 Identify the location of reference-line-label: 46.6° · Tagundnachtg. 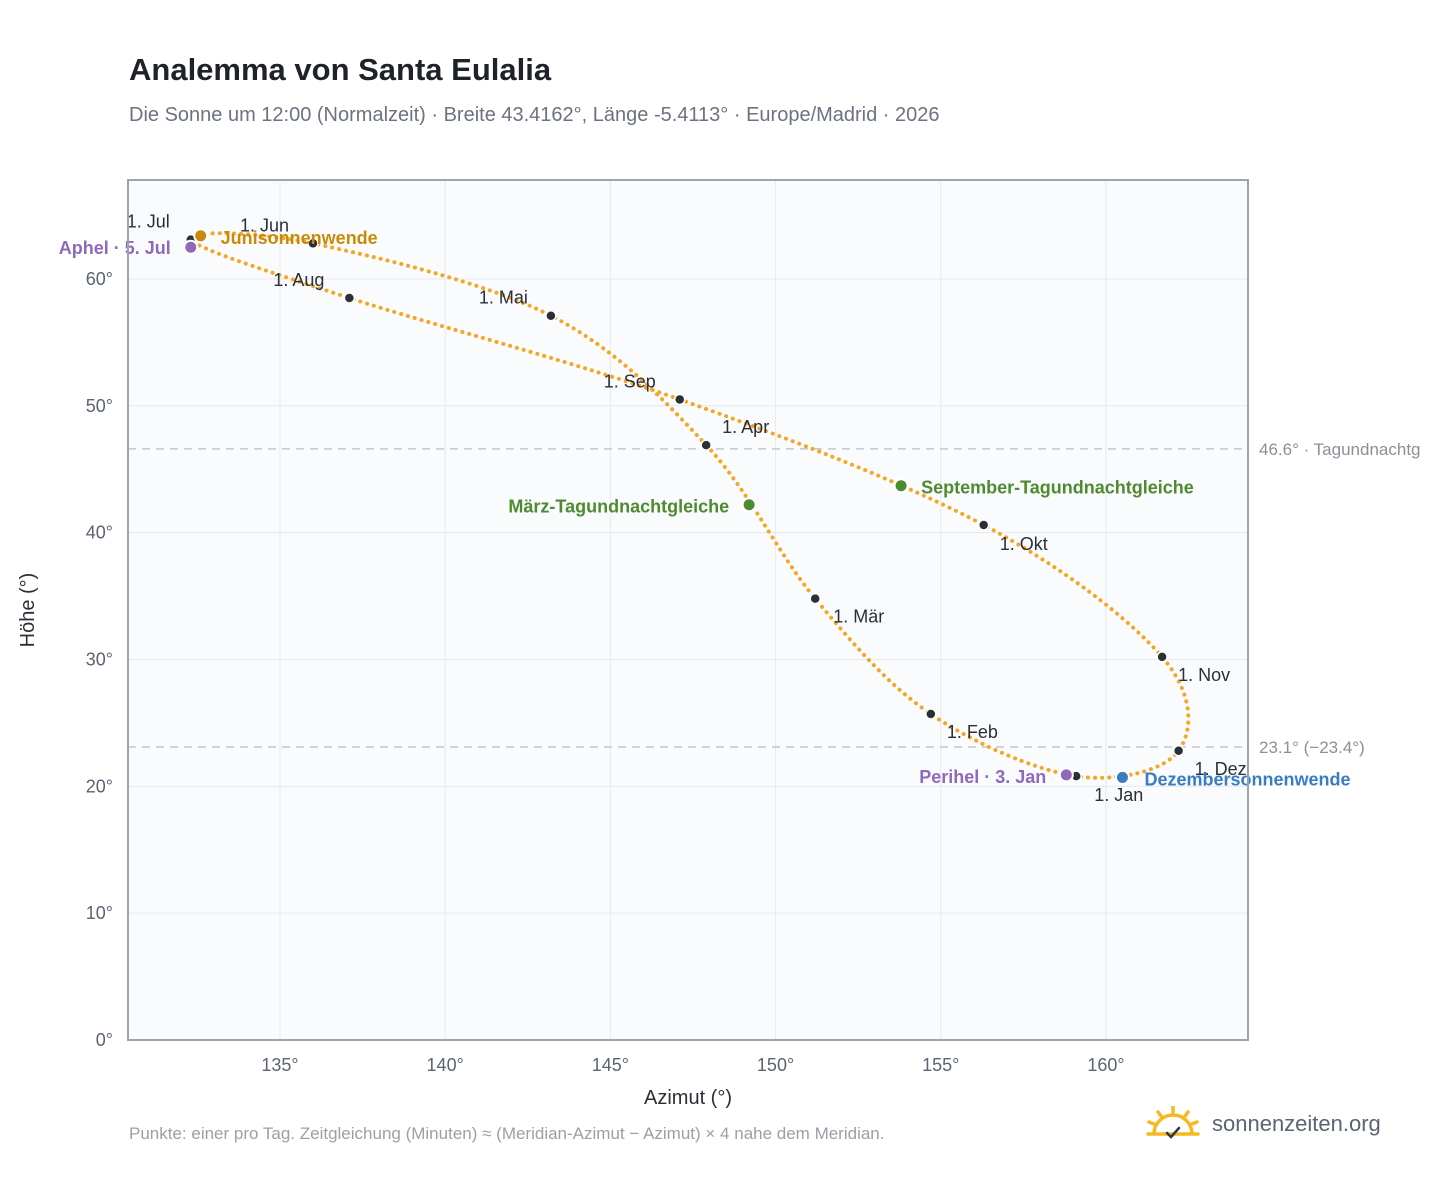
(1340, 449).